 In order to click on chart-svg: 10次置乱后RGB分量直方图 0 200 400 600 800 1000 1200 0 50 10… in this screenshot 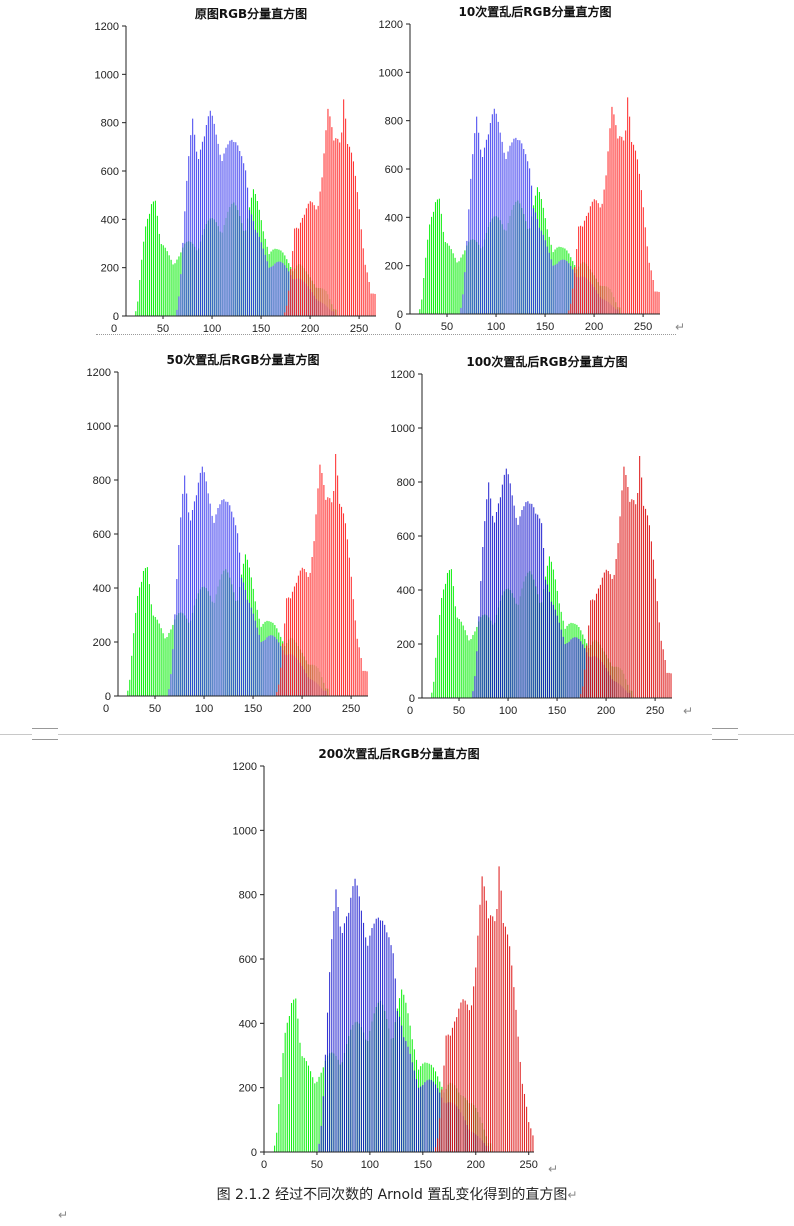, I will do `click(519, 168)`.